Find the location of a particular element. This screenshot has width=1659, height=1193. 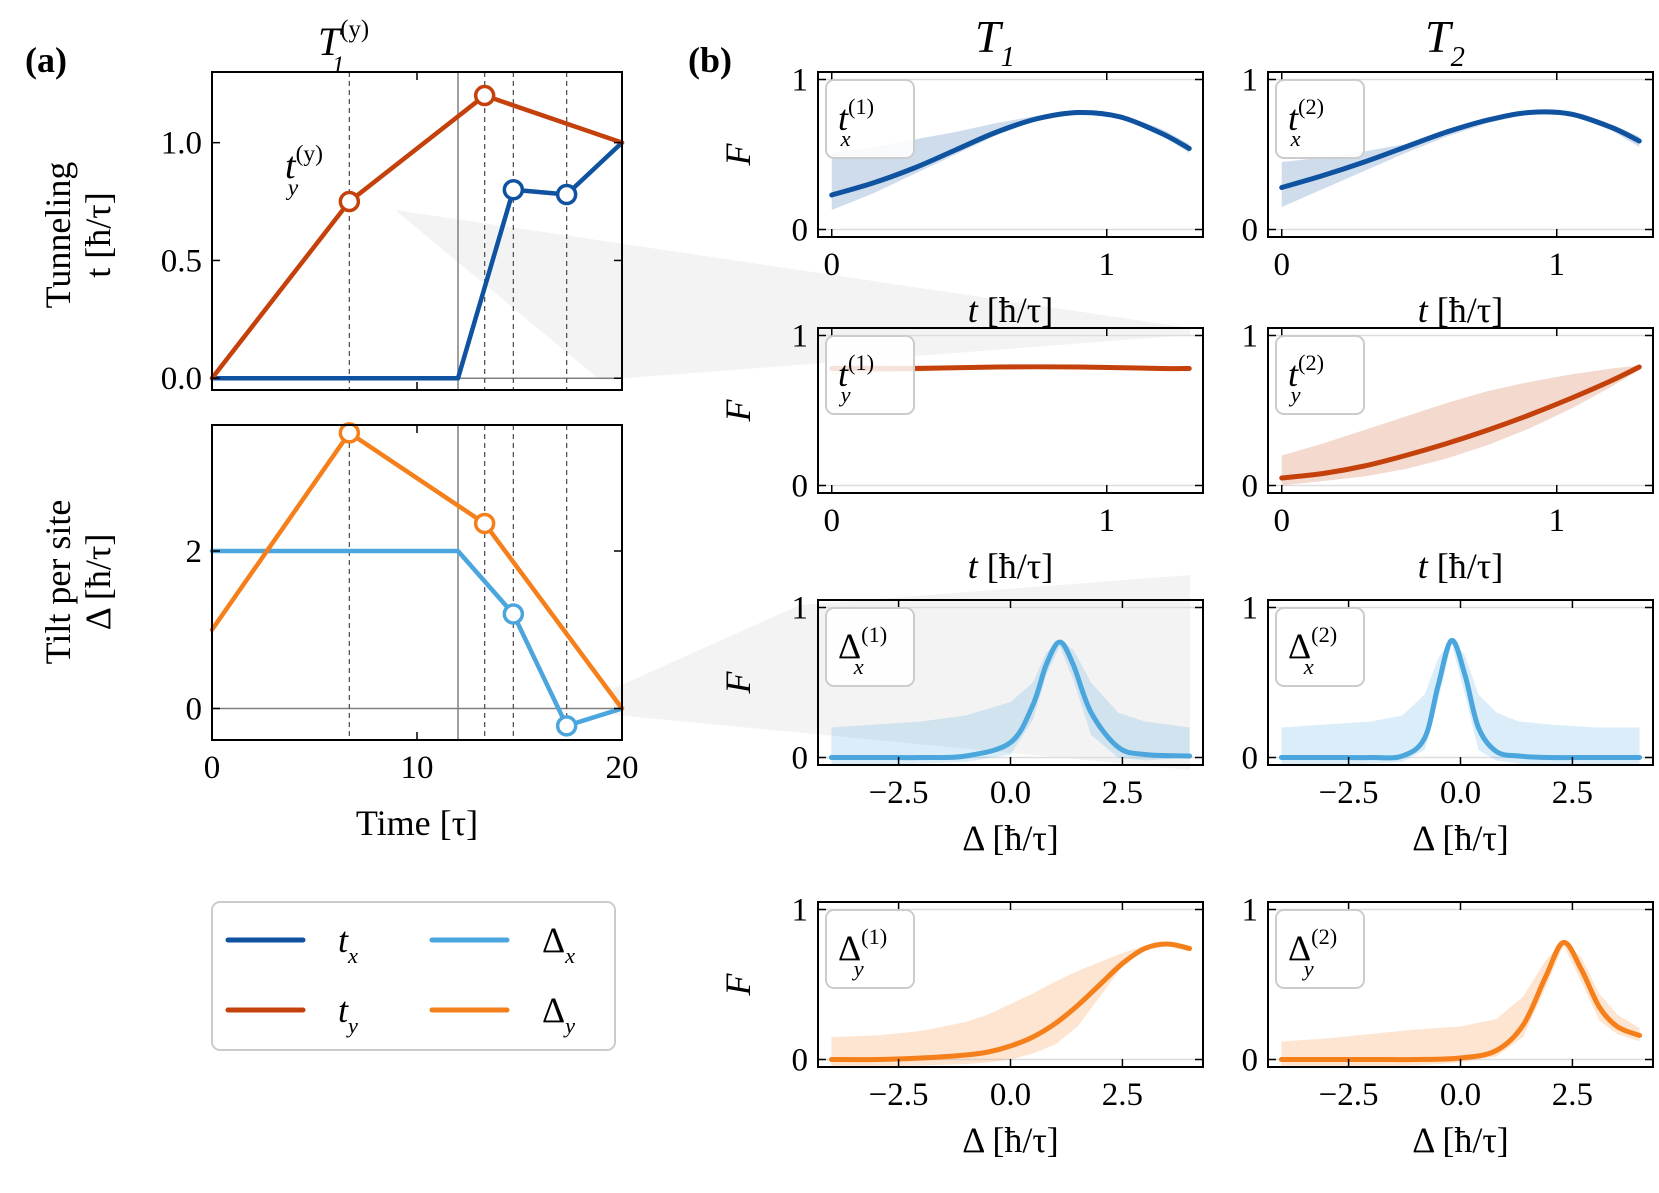

xlabel-time: Time [τ] is located at coordinates (417, 823).